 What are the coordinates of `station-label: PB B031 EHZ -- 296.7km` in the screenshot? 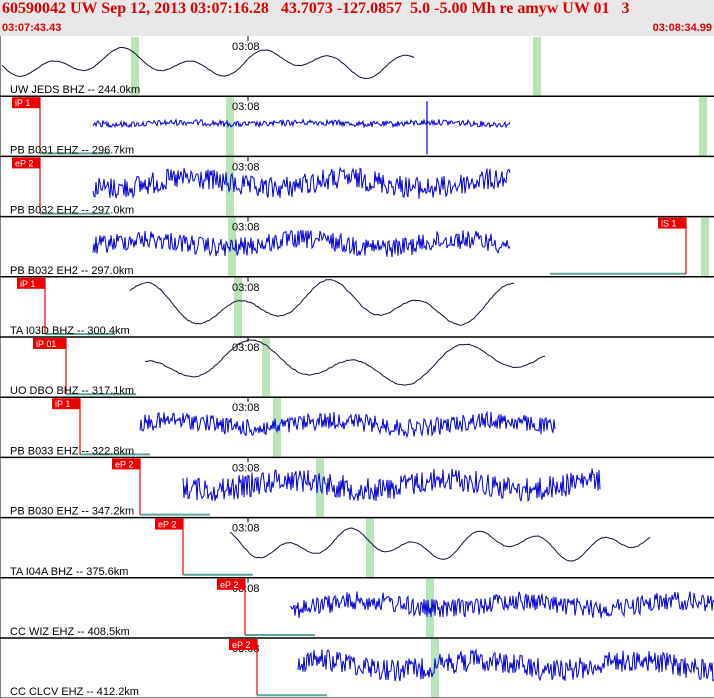 It's located at (72, 150).